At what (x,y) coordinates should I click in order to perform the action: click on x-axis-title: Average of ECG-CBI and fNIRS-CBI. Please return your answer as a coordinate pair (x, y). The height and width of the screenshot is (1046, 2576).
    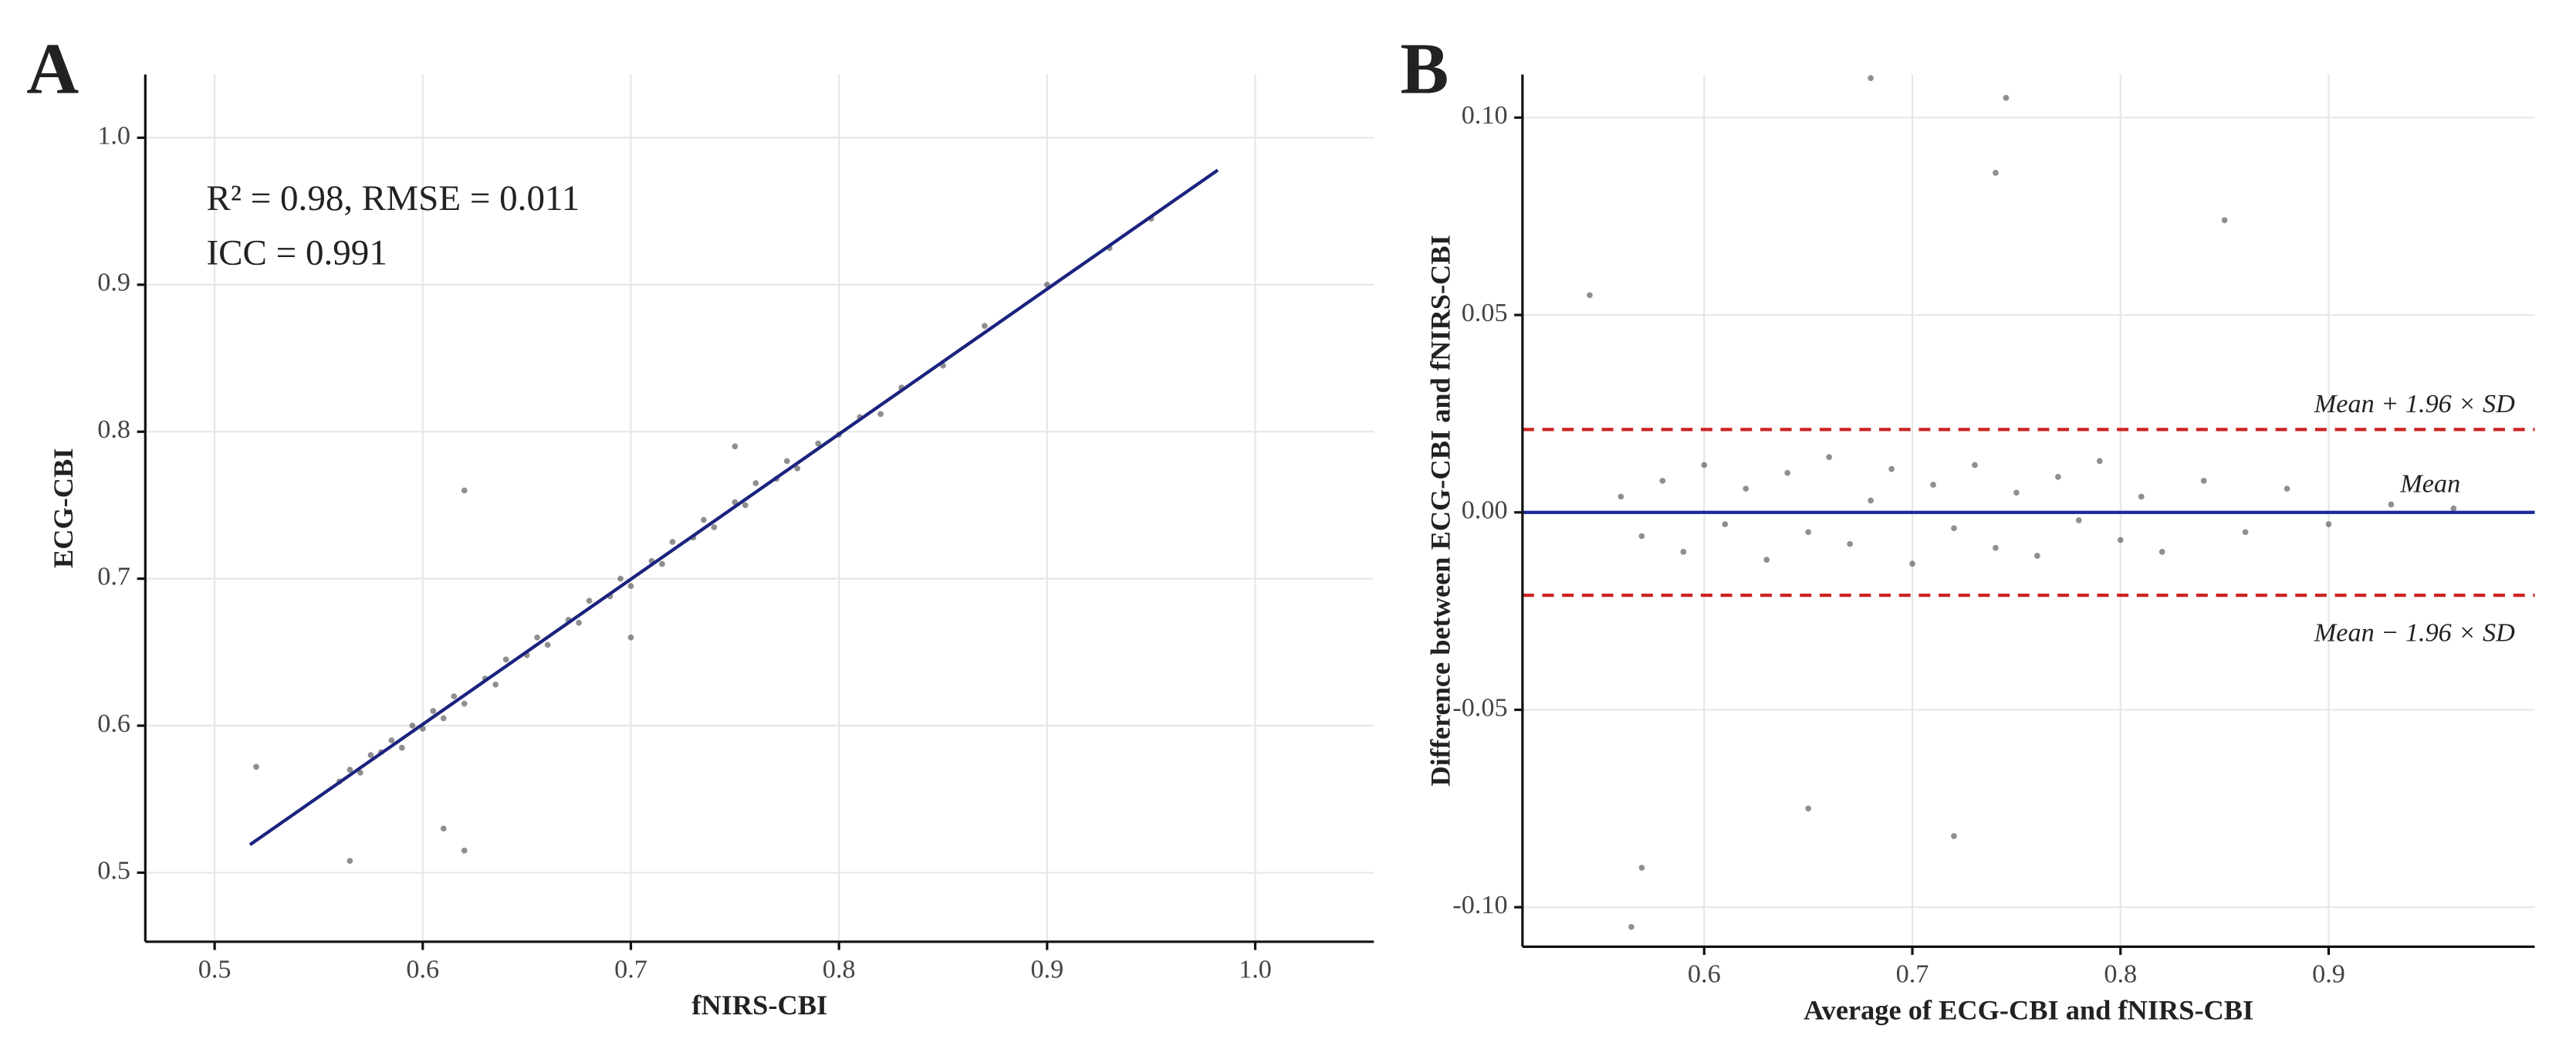
    Looking at the image, I should click on (2028, 1009).